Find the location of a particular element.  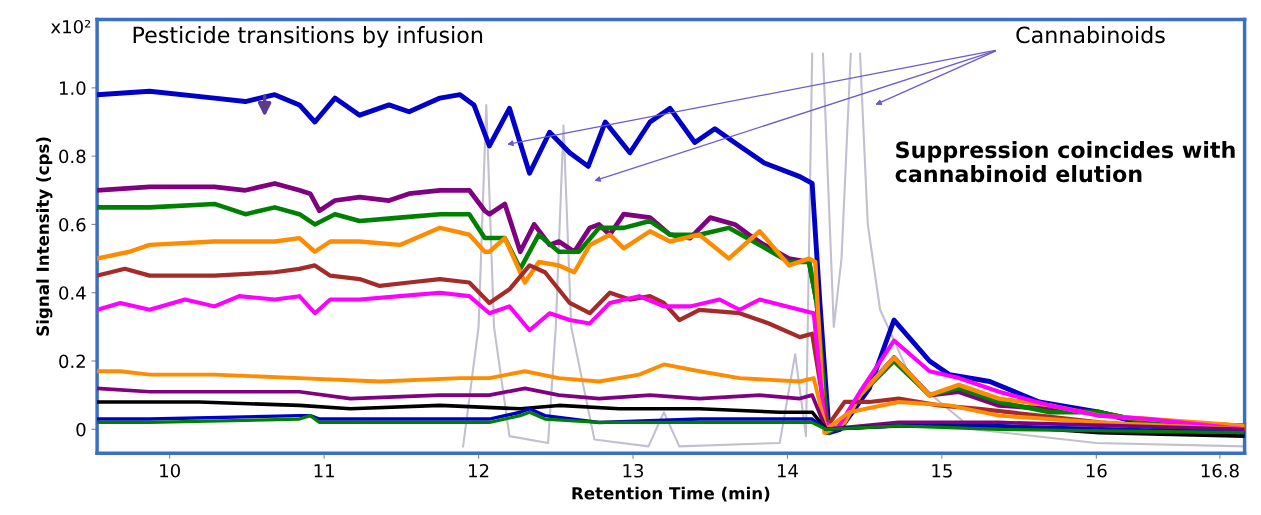

x-tick-label: 13 is located at coordinates (633, 470).